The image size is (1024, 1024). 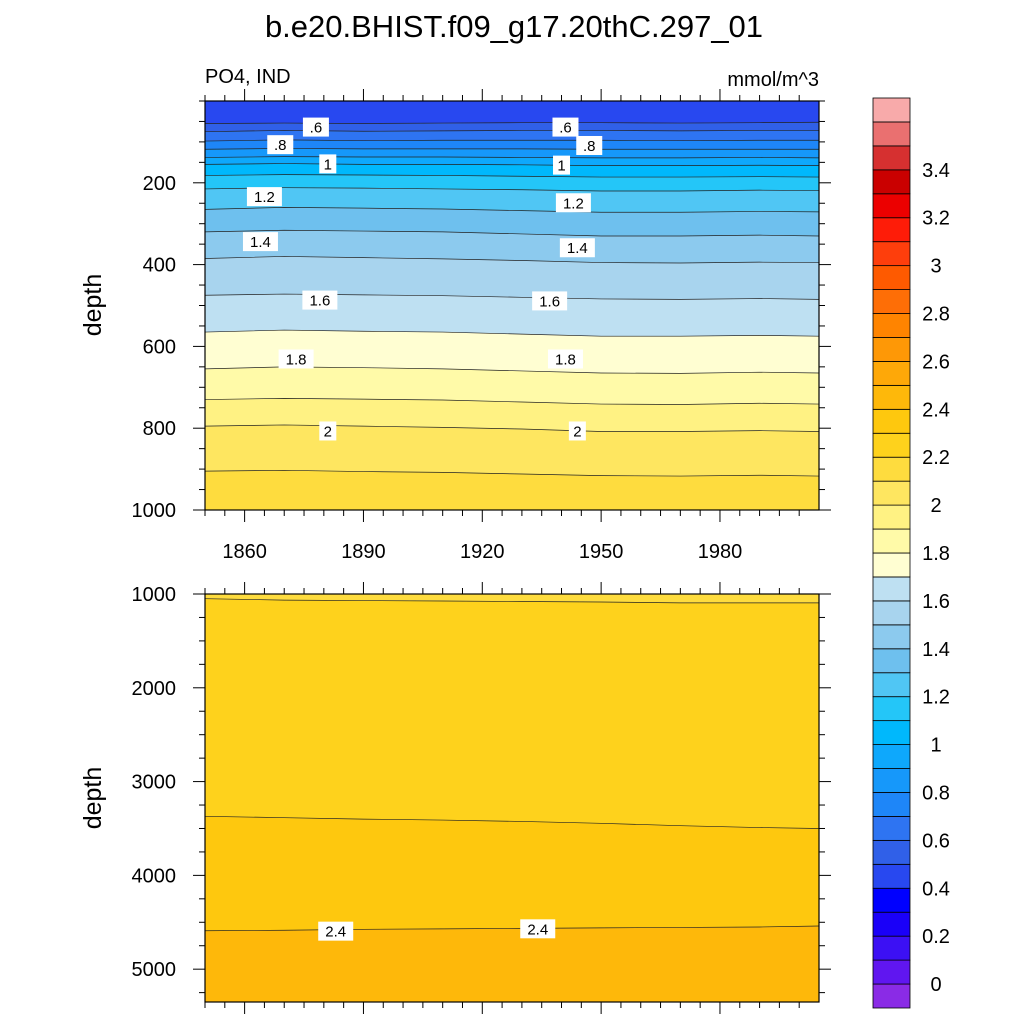 I want to click on y-tick-label: 600, so click(x=159, y=347).